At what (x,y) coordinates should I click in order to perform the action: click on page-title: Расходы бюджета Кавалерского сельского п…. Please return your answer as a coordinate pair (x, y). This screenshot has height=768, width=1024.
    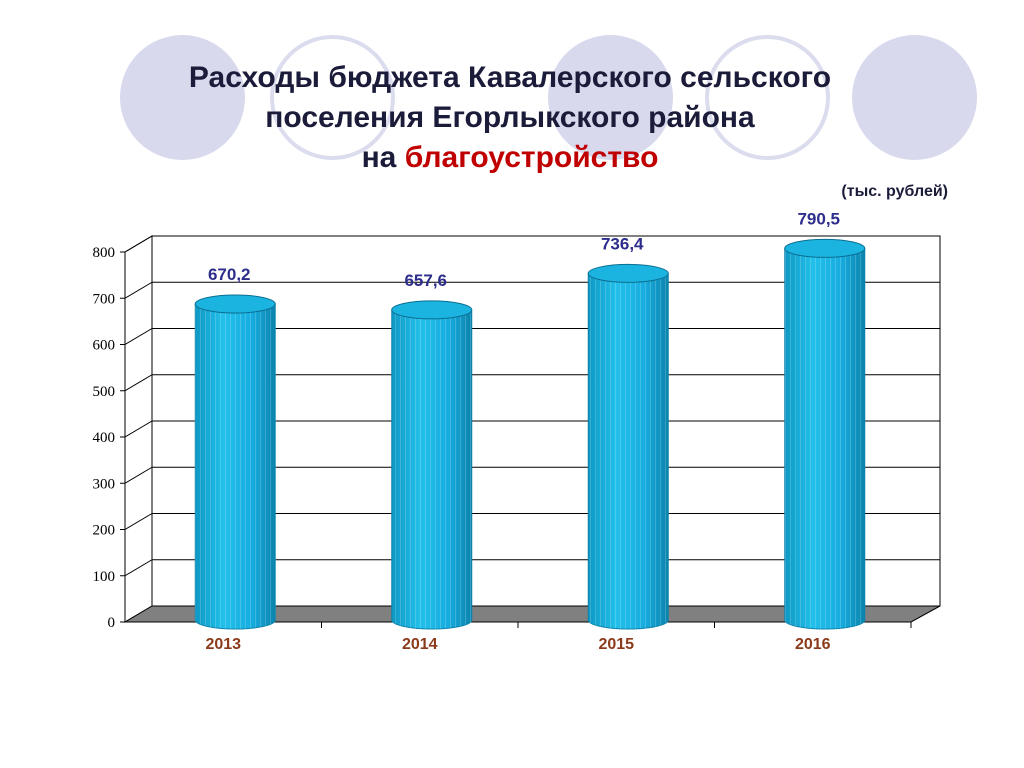
    Looking at the image, I should click on (510, 118).